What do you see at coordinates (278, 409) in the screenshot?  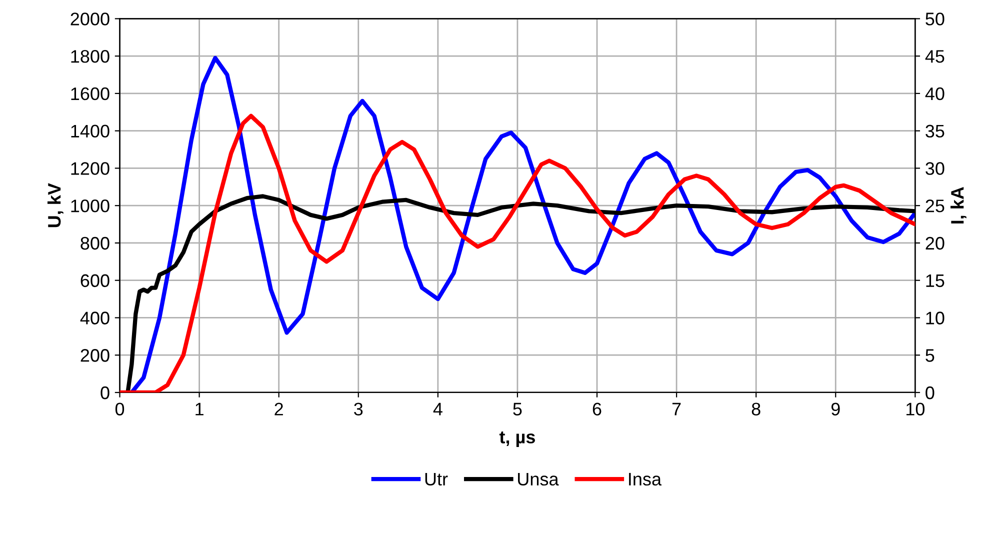 I see `x-tick-label: 2` at bounding box center [278, 409].